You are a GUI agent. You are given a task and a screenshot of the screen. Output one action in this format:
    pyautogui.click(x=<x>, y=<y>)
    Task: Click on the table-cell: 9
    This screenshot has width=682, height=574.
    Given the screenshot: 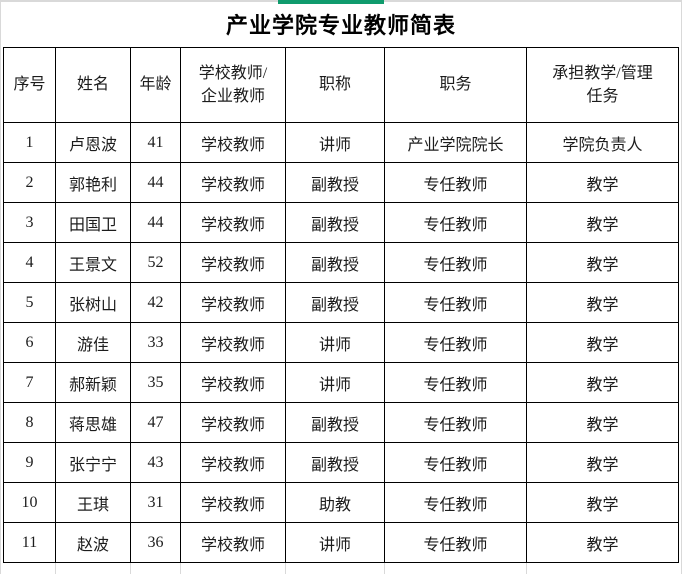 What is the action you would take?
    pyautogui.click(x=29, y=462)
    